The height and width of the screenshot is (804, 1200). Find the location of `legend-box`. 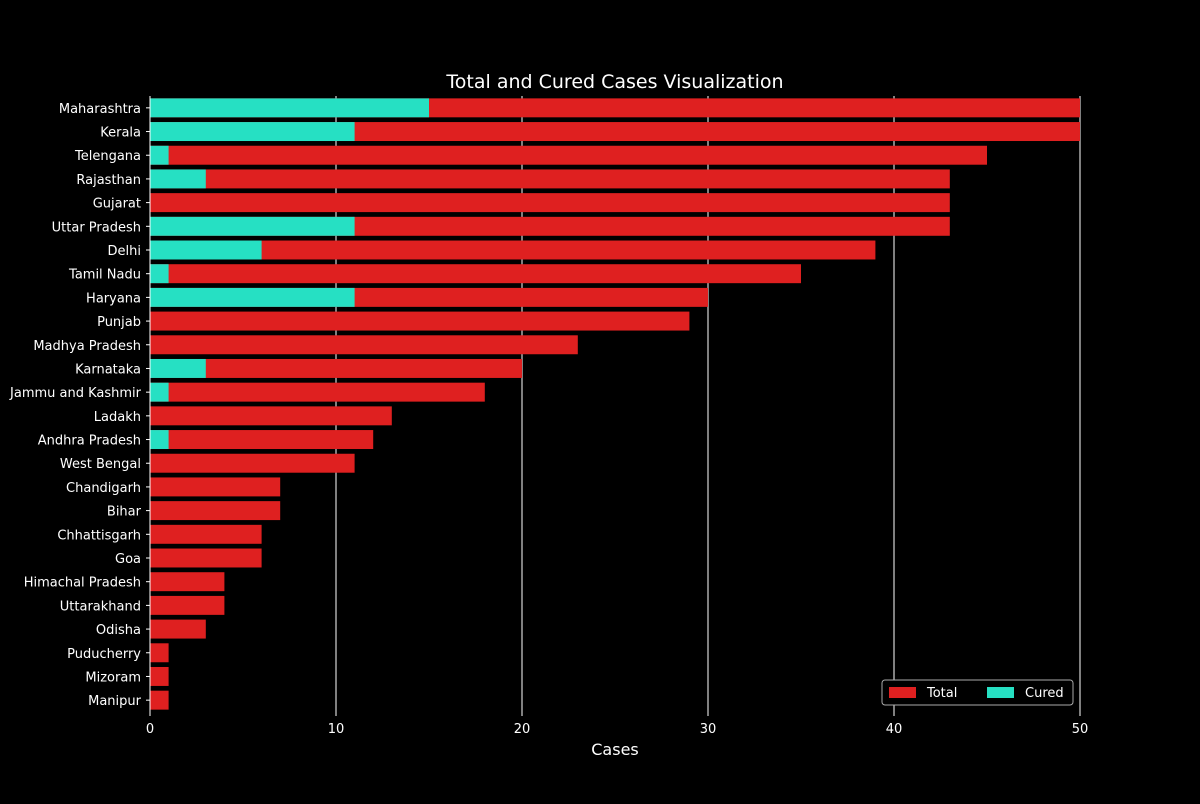

legend-box is located at coordinates (977, 692).